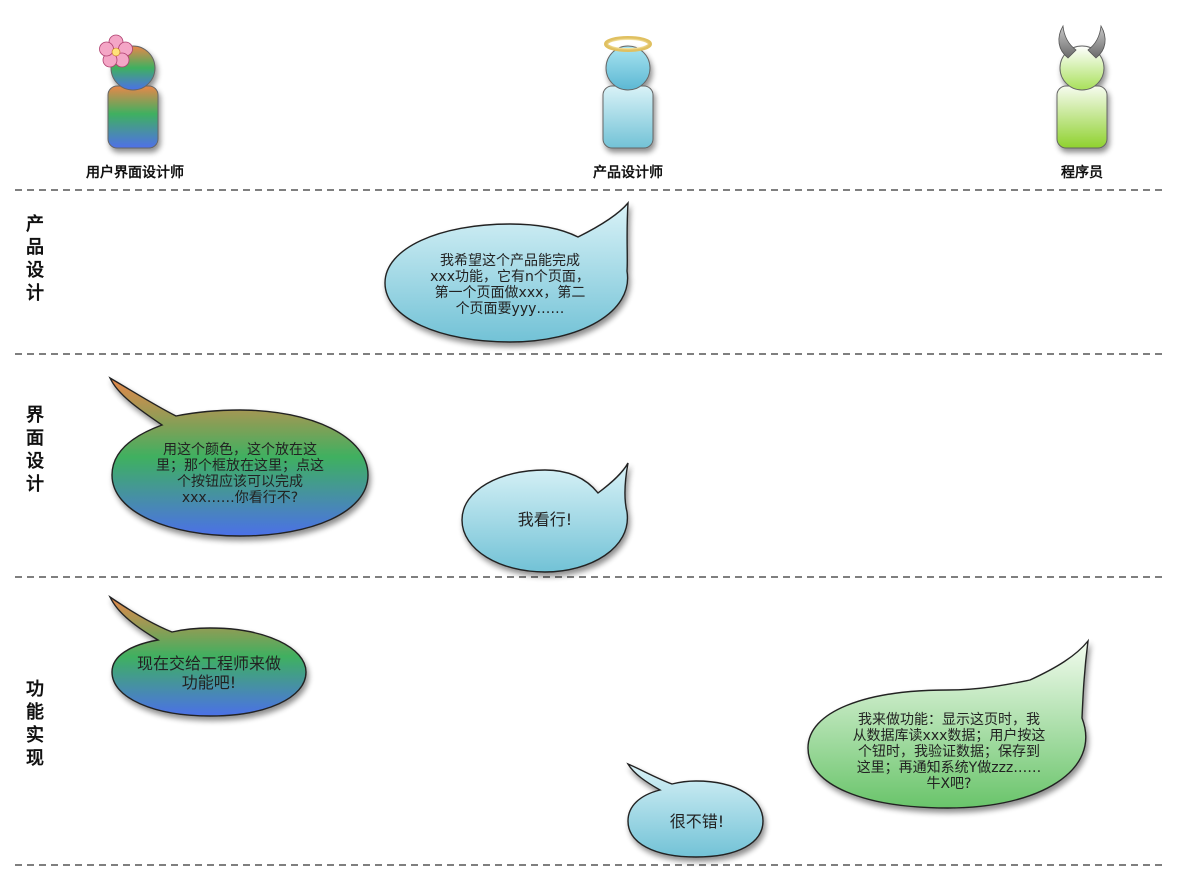 The image size is (1182, 896). What do you see at coordinates (35, 259) in the screenshot?
I see `phase-label-product-design: 产品设计` at bounding box center [35, 259].